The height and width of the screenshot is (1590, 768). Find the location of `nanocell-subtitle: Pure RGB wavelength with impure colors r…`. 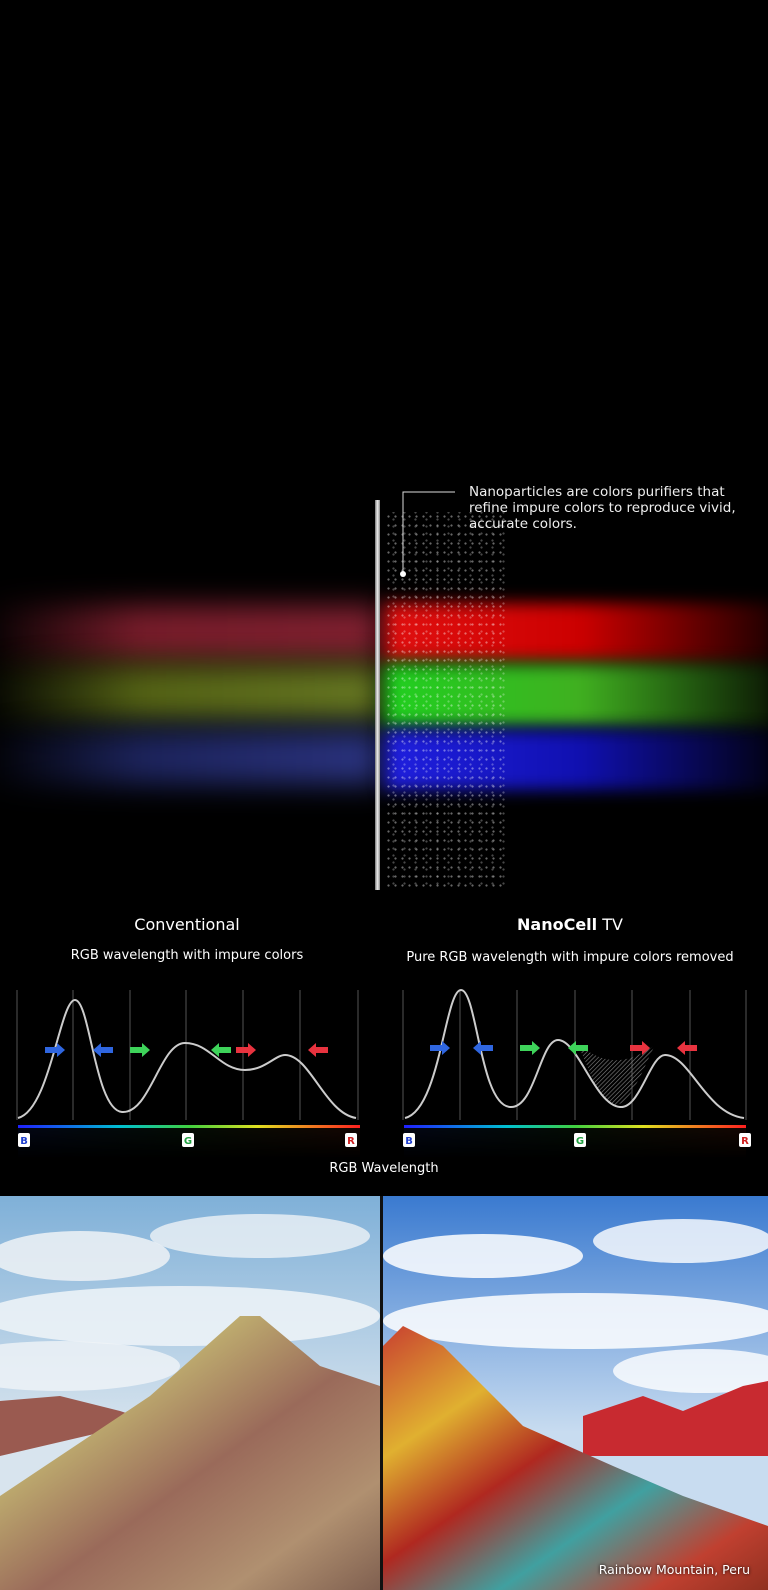

nanocell-subtitle: Pure RGB wavelength with impure colors r… is located at coordinates (570, 957).